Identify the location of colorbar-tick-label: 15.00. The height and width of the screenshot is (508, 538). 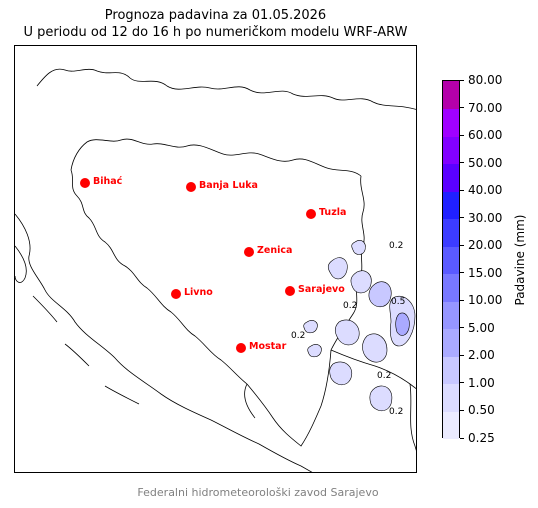
(485, 272).